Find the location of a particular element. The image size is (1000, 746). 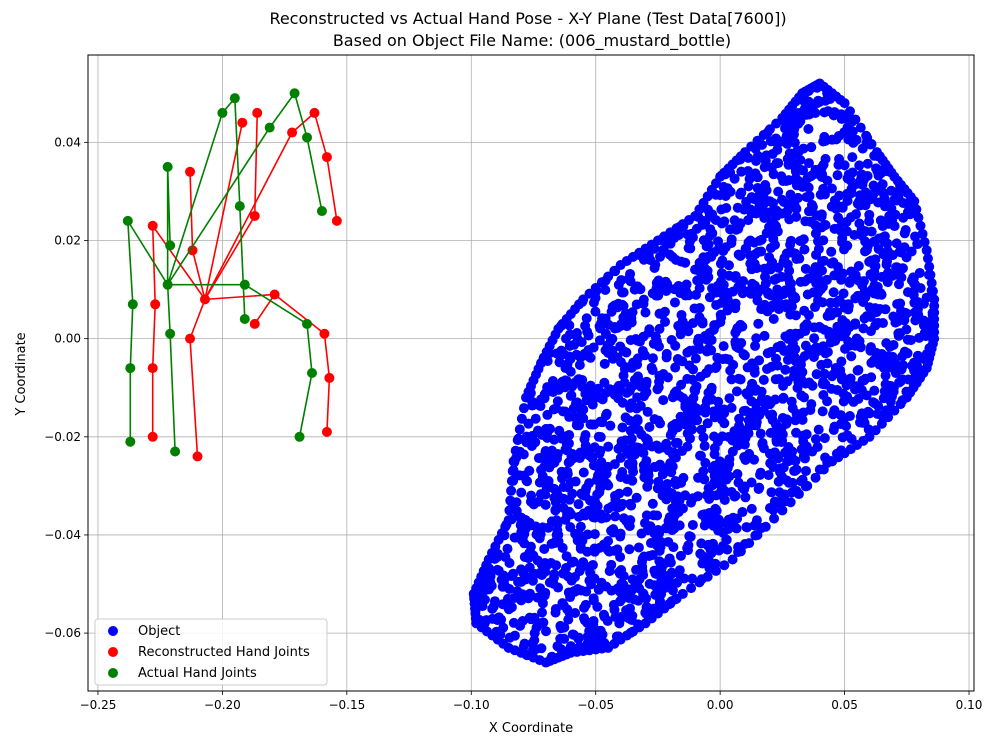

x-tick-label: −0.20 is located at coordinates (222, 705).